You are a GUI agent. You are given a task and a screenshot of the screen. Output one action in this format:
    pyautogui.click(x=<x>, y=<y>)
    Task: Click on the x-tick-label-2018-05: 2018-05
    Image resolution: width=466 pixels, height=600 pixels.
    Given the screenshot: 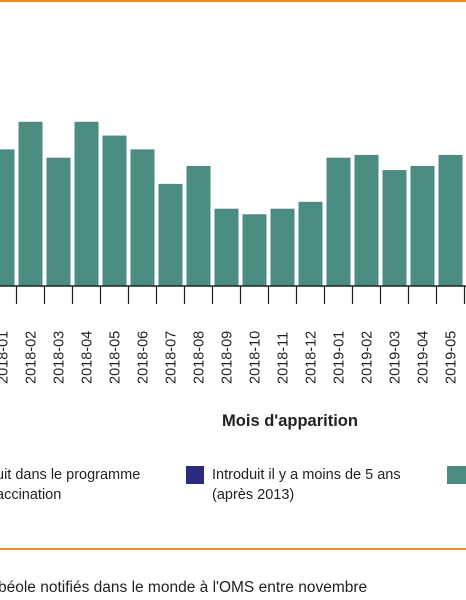 What is the action you would take?
    pyautogui.click(x=116, y=357)
    